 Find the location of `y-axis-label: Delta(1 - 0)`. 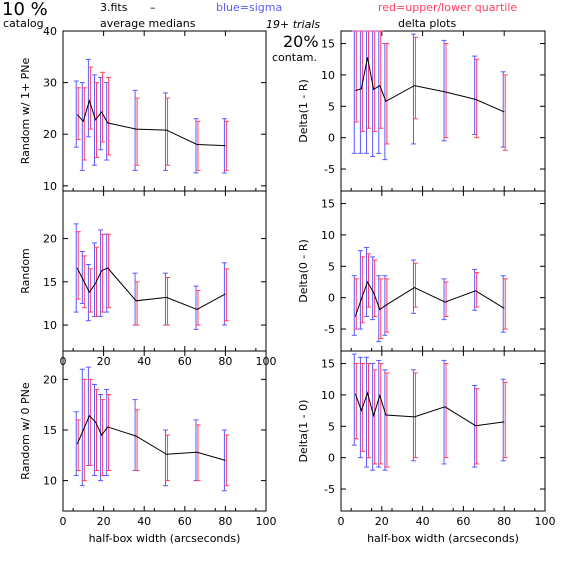

y-axis-label: Delta(1 - 0) is located at coordinates (303, 431).